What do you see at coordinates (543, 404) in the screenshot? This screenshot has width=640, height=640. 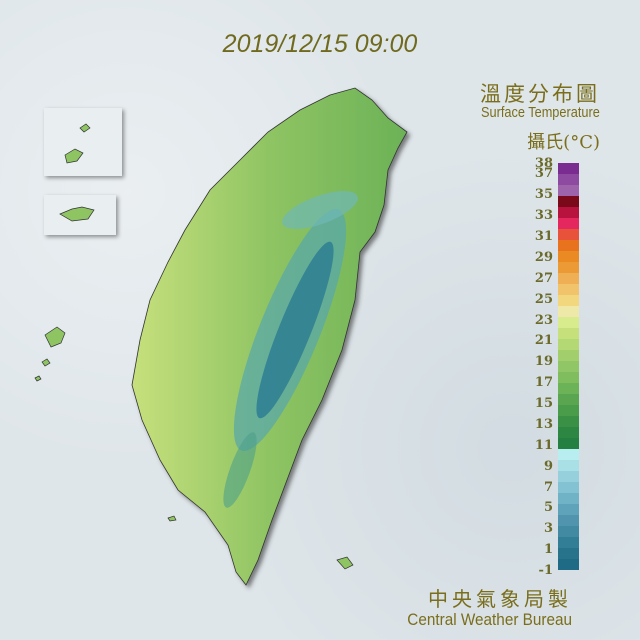 I see `colorbar-tick-label: 15` at bounding box center [543, 404].